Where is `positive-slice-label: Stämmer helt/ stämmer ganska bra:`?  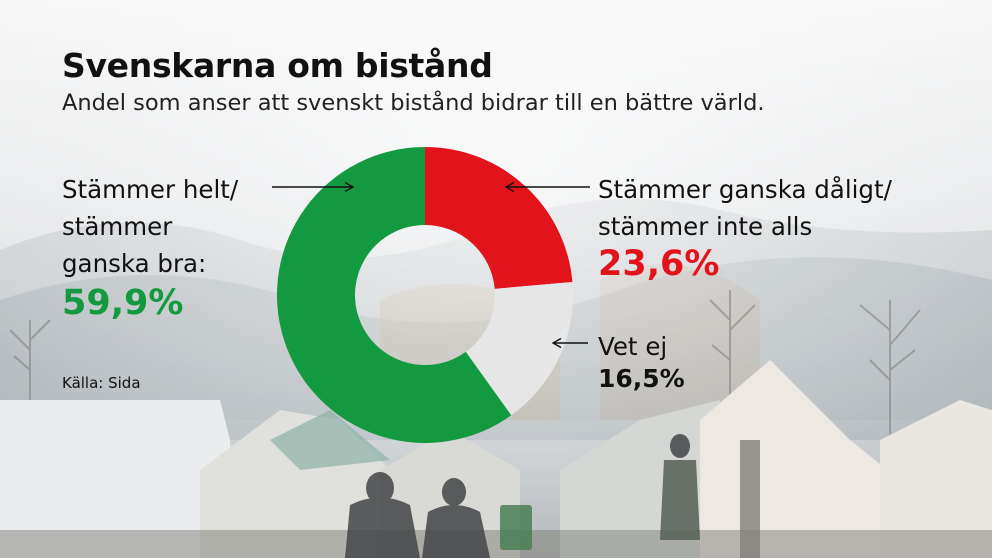
positive-slice-label: Stämmer helt/ stämmer ganska bra: is located at coordinates (150, 226).